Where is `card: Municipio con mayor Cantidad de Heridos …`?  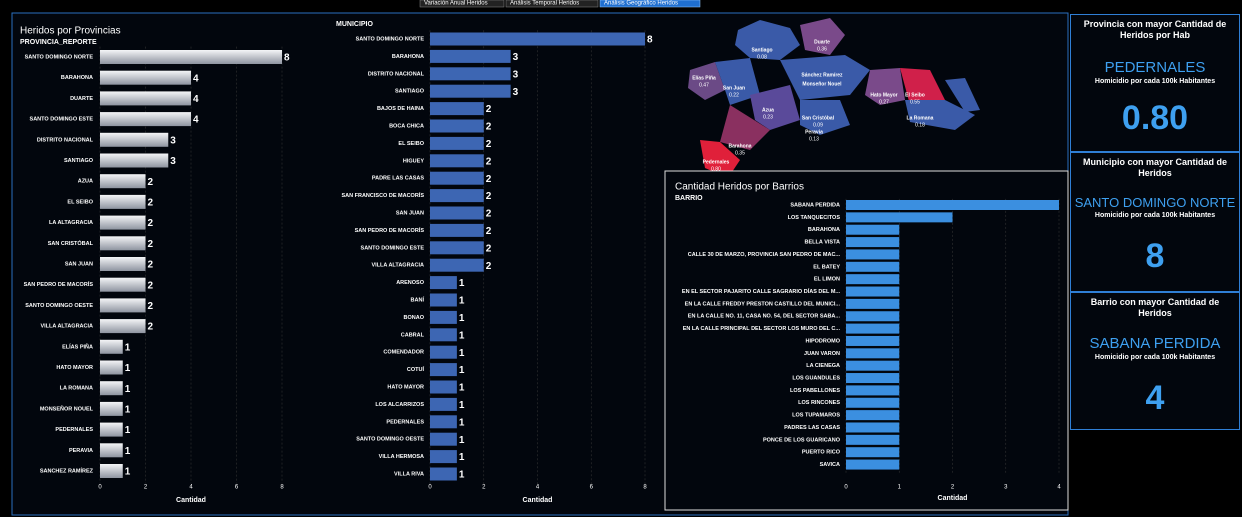
card: Municipio con mayor Cantidad de Heridos … is located at coordinates (1155, 222).